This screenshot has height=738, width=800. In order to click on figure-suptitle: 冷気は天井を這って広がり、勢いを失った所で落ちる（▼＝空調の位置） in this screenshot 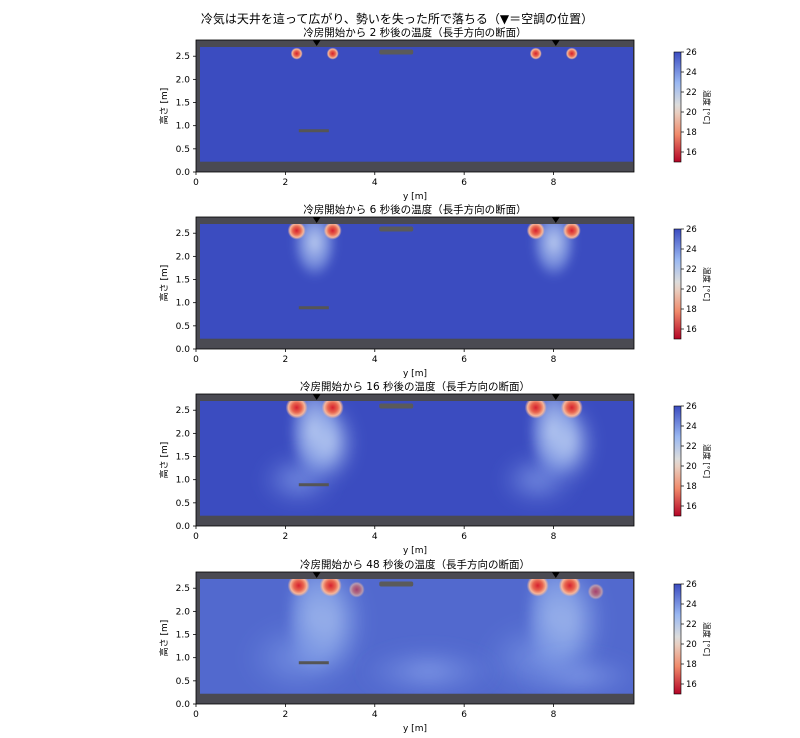, I will do `click(397, 18)`.